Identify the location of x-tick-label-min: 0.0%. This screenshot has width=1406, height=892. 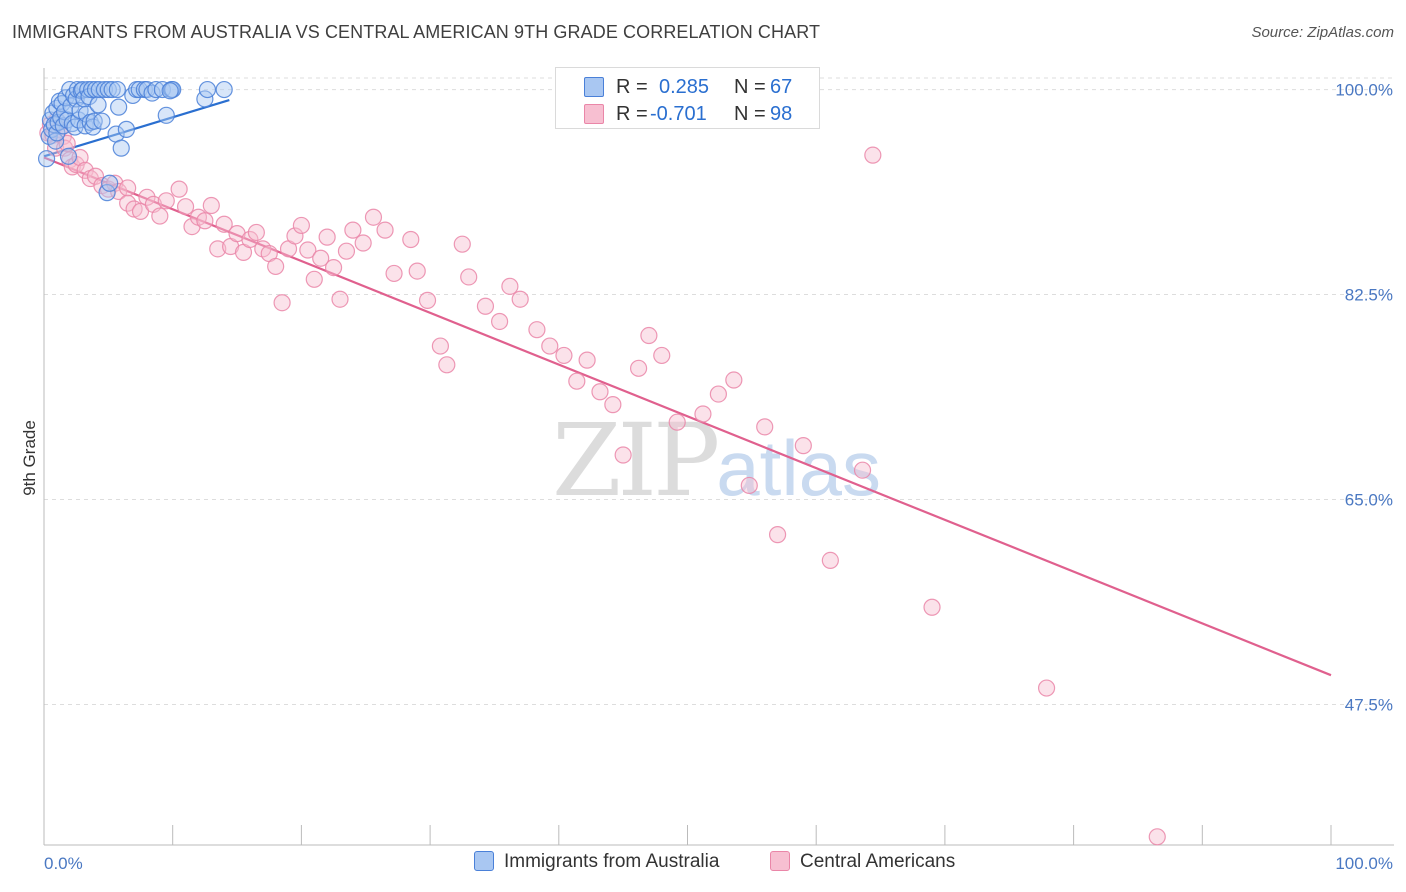
(63, 863).